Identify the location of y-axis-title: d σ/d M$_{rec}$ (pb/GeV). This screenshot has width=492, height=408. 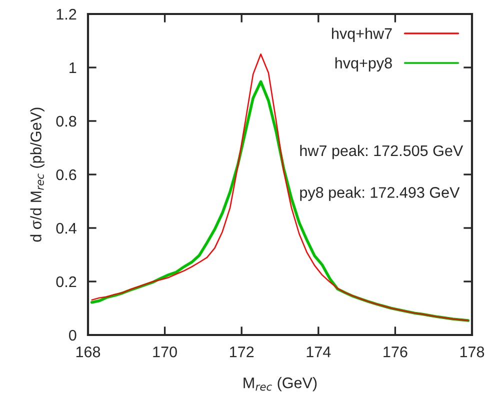
(37, 175).